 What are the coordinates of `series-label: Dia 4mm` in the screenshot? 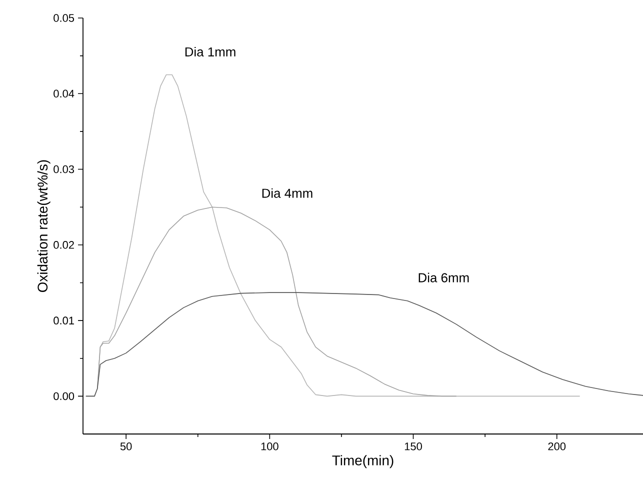 It's located at (287, 193).